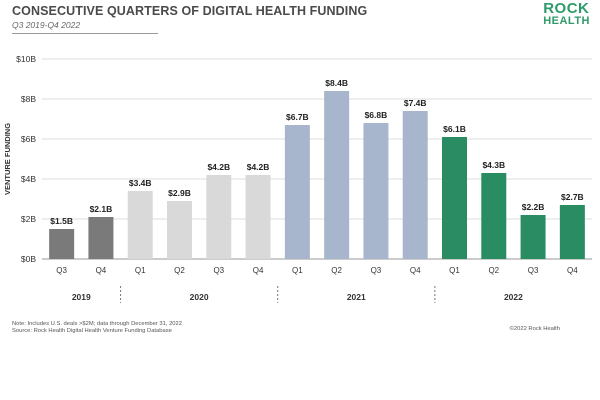 This screenshot has height=400, width=600. Describe the element at coordinates (566, 8) in the screenshot. I see `logo-line-1: ROCK` at that location.